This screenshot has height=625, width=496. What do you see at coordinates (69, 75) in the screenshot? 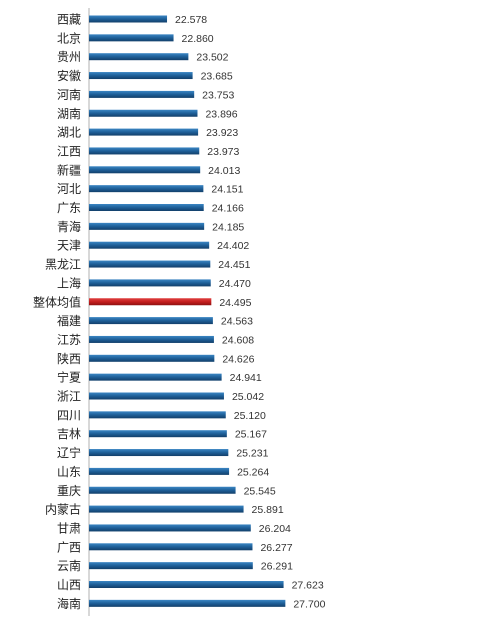
I see `category-label: 安徽` at bounding box center [69, 75].